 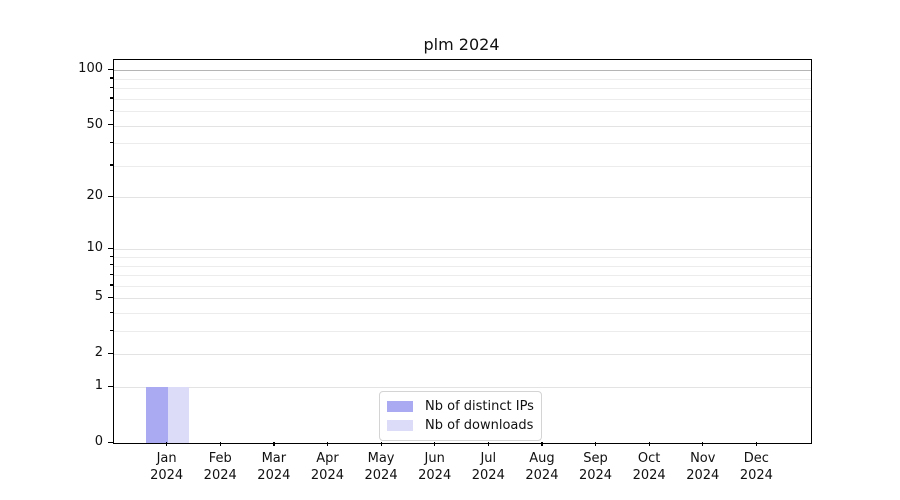 What do you see at coordinates (488, 467) in the screenshot?
I see `x-tick-label: Jul 2024` at bounding box center [488, 467].